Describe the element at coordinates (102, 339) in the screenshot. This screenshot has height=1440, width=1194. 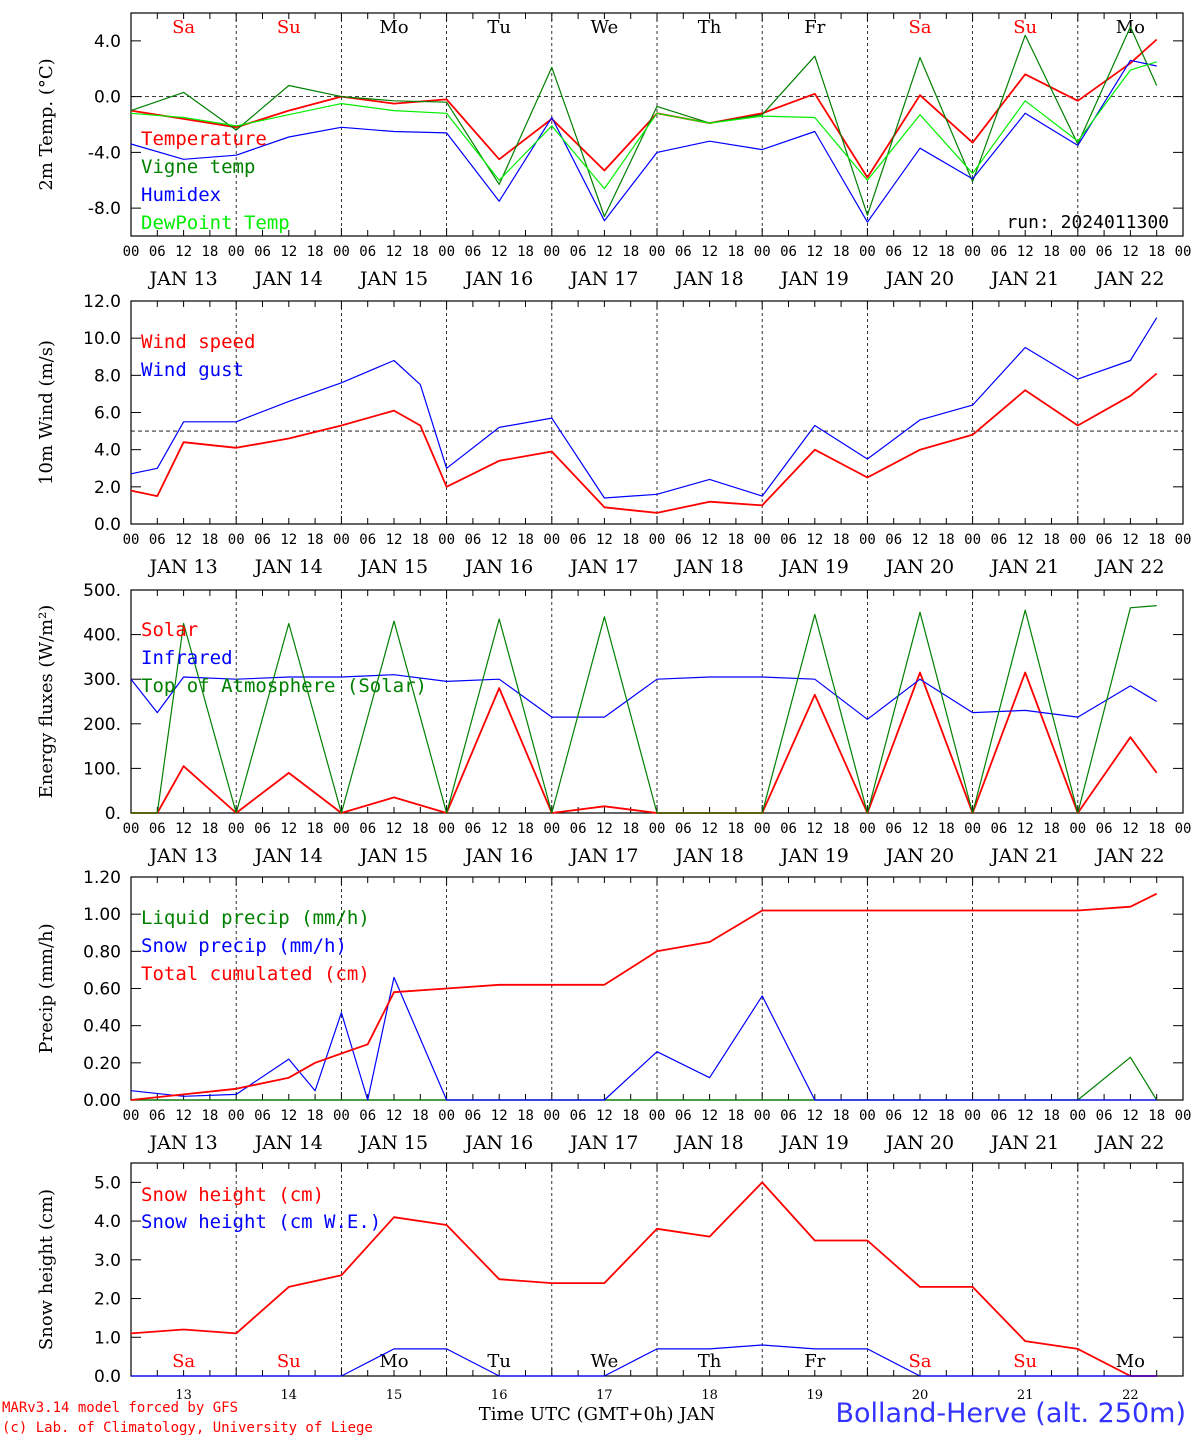
I see `y-tick-label: 10.0` at that location.